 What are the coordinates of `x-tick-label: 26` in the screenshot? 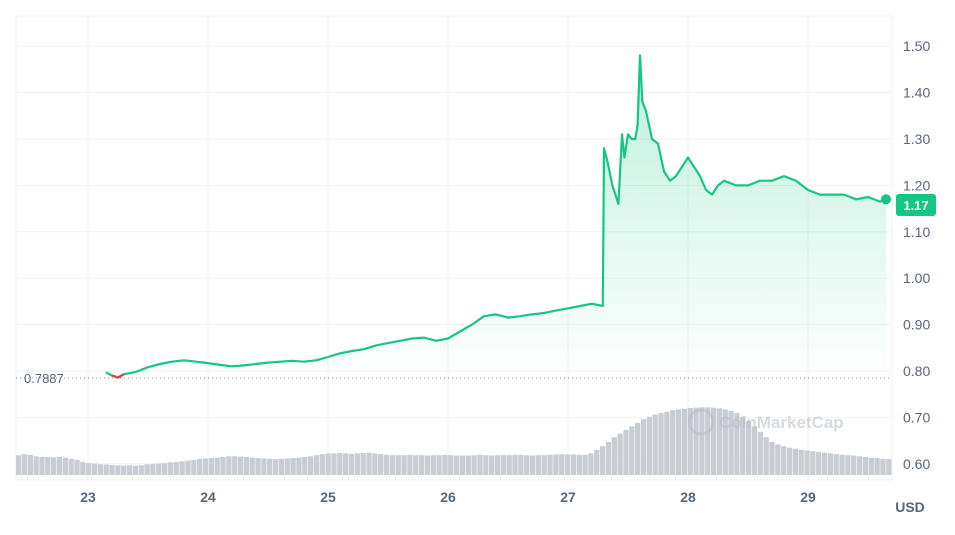 It's located at (448, 497).